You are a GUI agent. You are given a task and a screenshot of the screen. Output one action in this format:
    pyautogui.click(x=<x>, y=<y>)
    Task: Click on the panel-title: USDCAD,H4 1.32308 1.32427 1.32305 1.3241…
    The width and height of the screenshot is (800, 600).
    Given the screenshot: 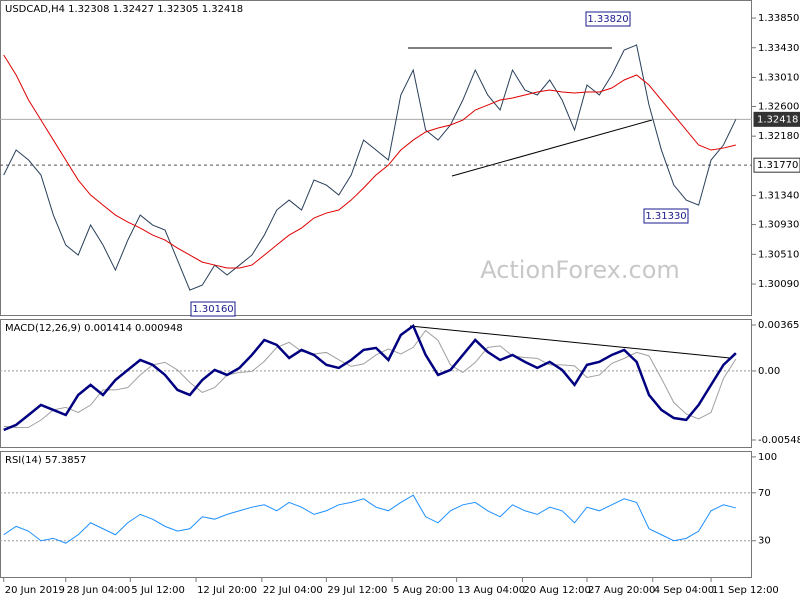 What is the action you would take?
    pyautogui.click(x=124, y=9)
    